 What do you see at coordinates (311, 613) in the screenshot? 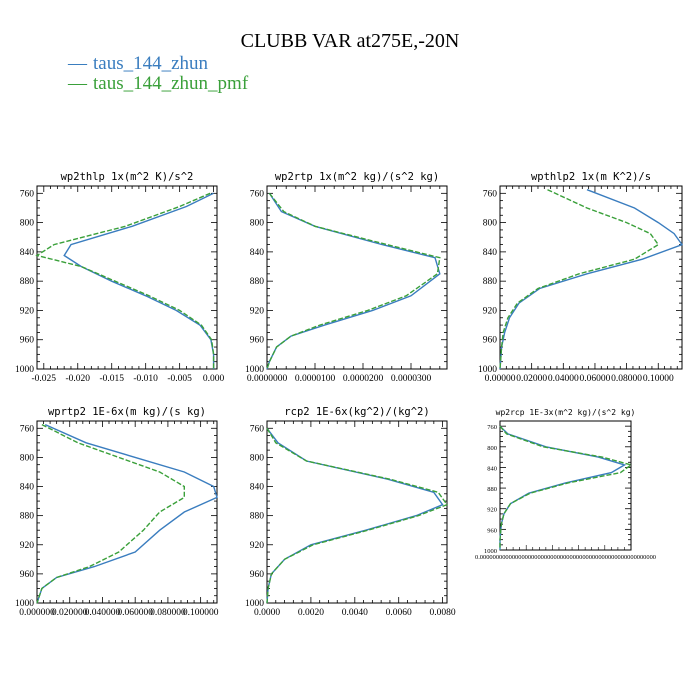
I see `x-tick-label: 0.0020` at bounding box center [311, 613].